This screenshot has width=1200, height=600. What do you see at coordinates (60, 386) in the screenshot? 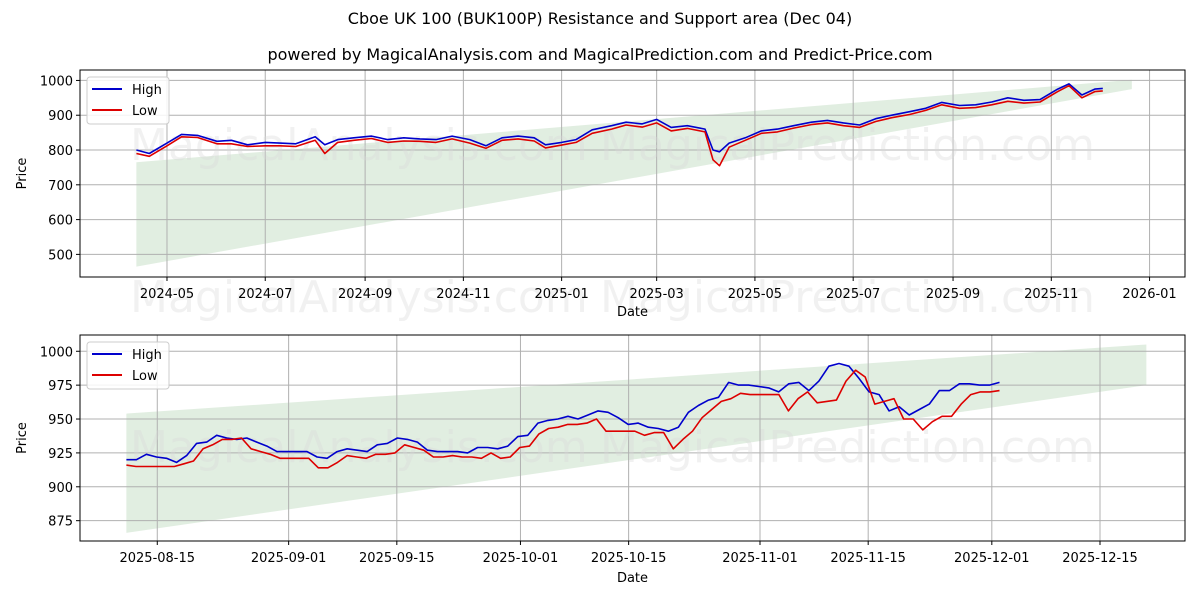
I see `y-tick-label: 975` at bounding box center [60, 386].